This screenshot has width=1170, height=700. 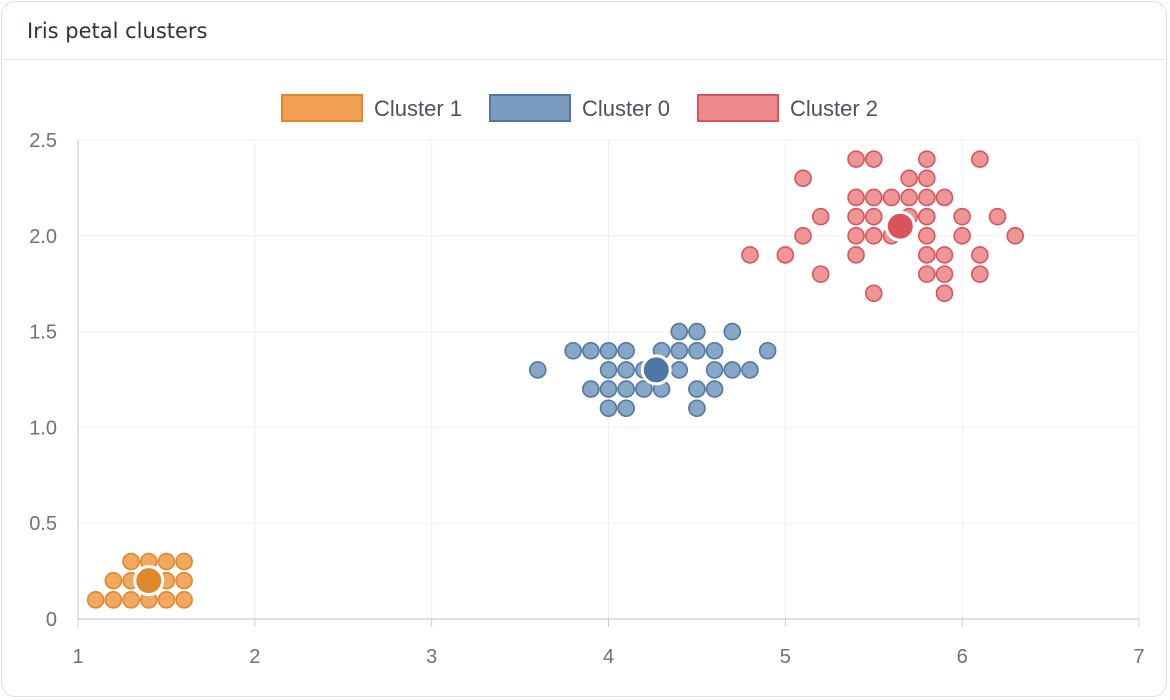 I want to click on x-tick-label: 7, so click(x=1138, y=657).